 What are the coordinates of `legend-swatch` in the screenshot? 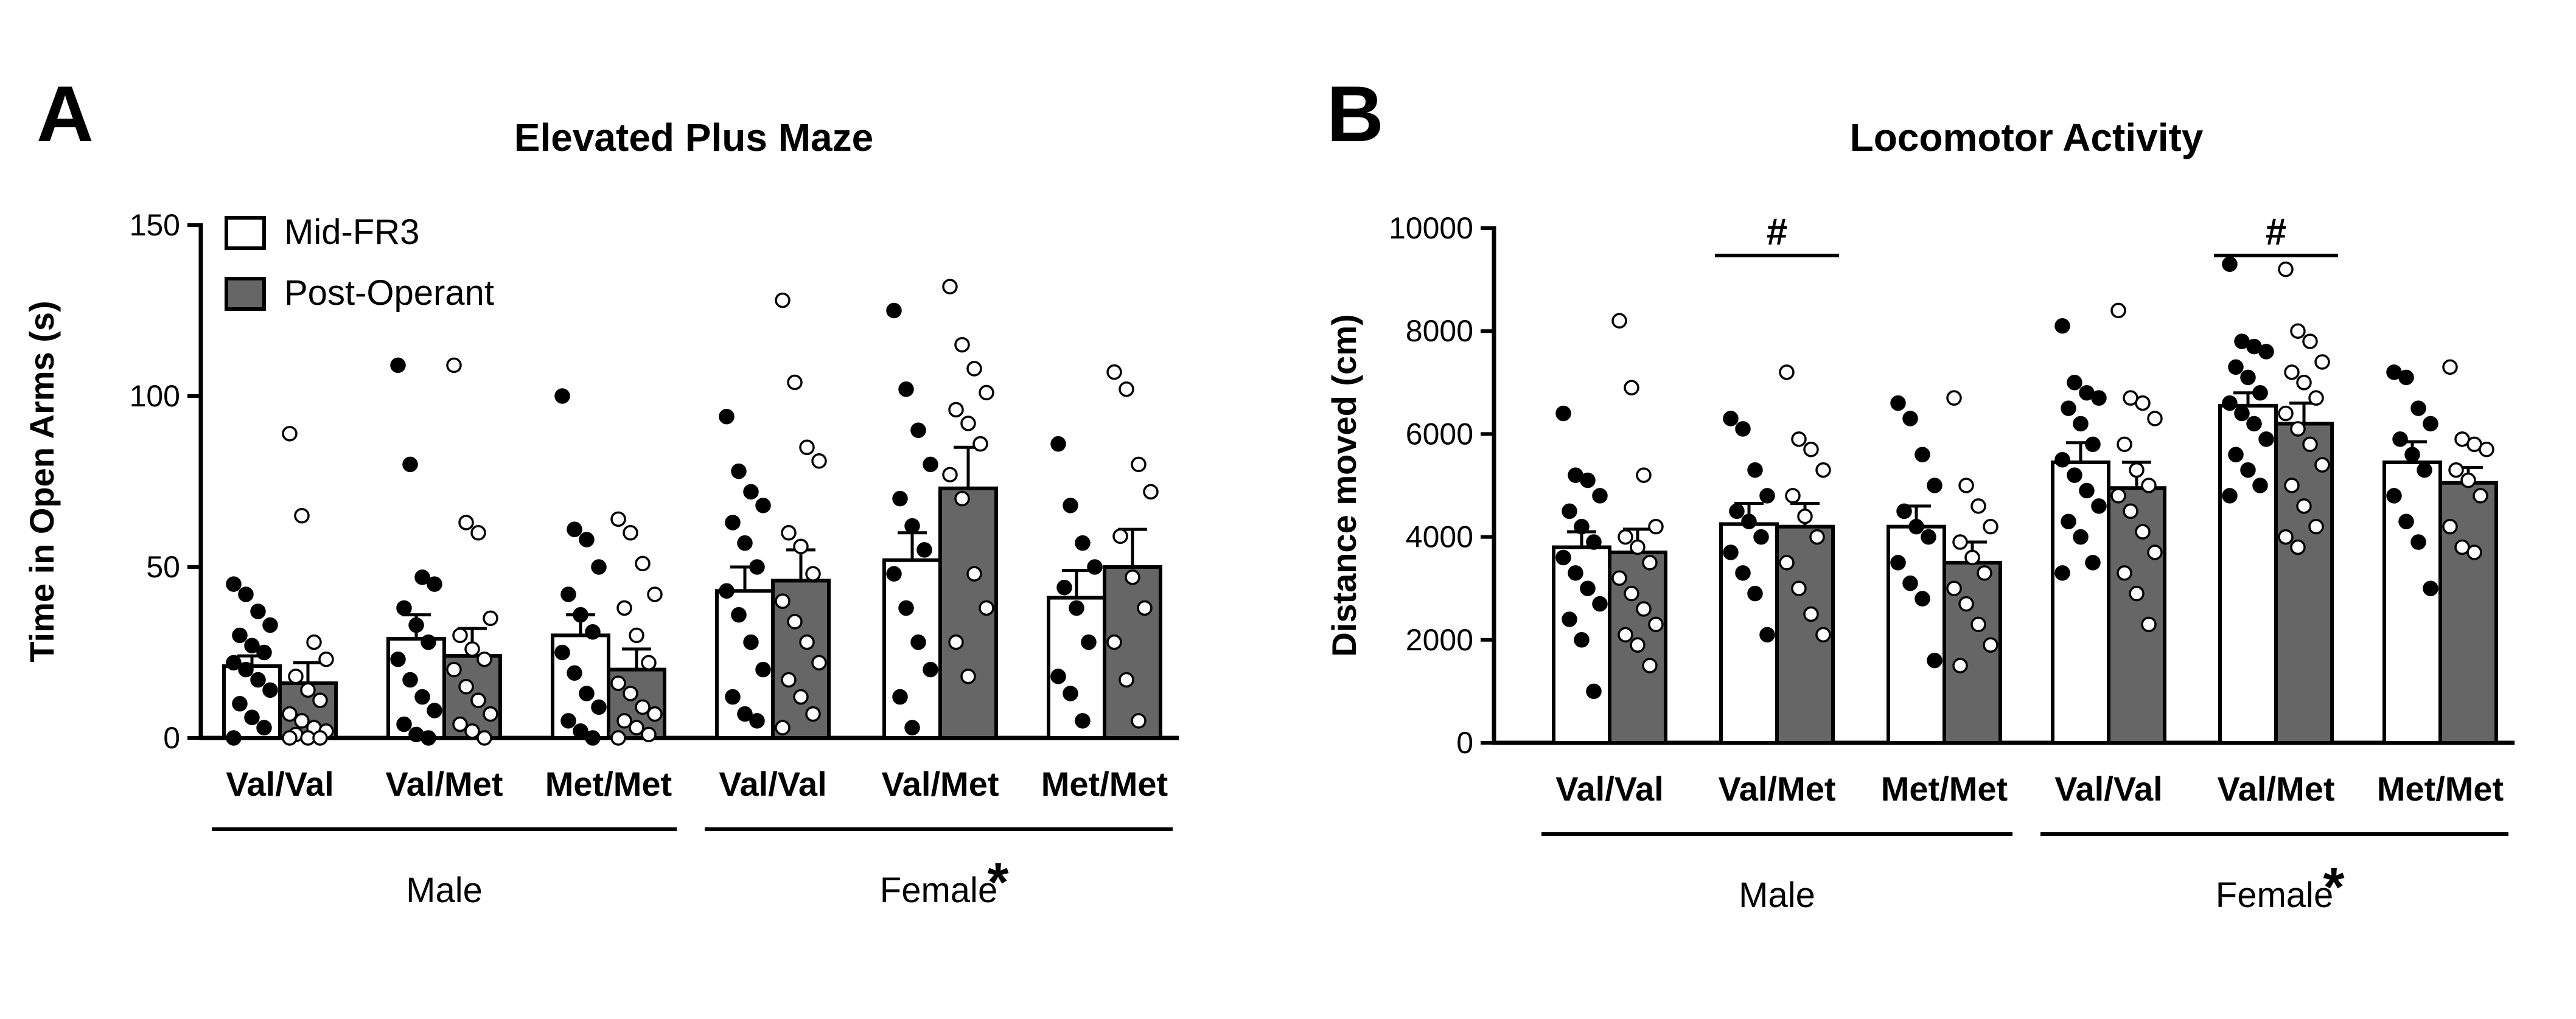 It's located at (245, 233).